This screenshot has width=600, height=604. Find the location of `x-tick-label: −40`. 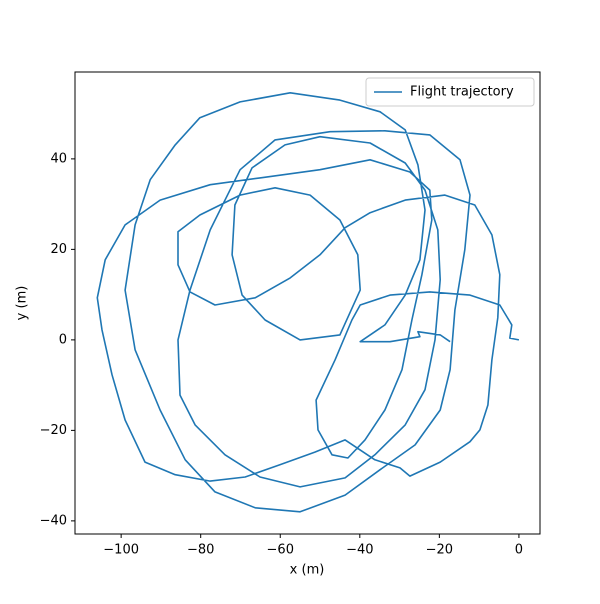

x-tick-label: −40 is located at coordinates (359, 550).